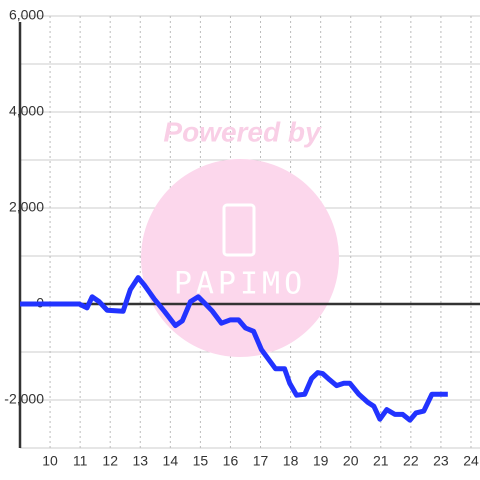  Describe the element at coordinates (351, 461) in the screenshot. I see `x-tick-label: 20` at that location.